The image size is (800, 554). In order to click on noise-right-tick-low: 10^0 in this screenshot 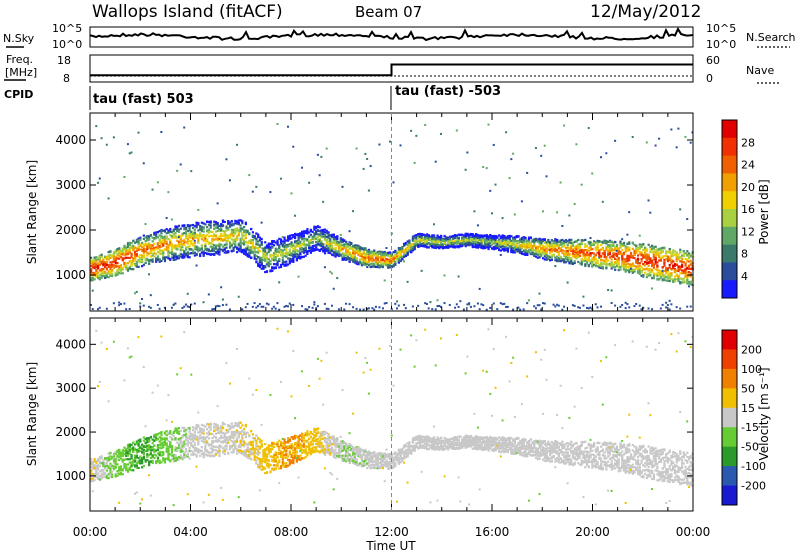, I will do `click(721, 44)`.